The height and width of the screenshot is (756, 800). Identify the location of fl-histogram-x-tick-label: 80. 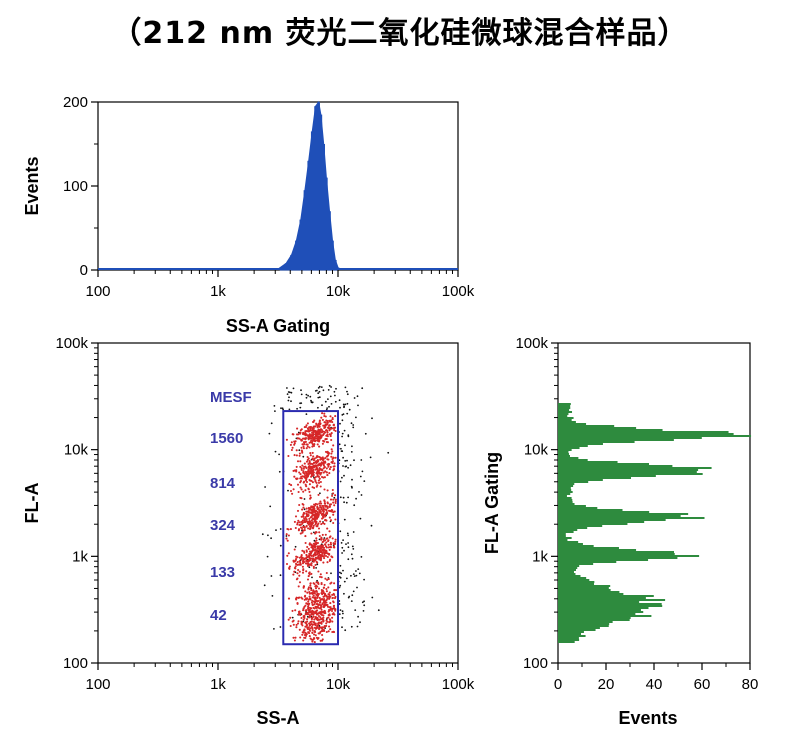
(750, 684).